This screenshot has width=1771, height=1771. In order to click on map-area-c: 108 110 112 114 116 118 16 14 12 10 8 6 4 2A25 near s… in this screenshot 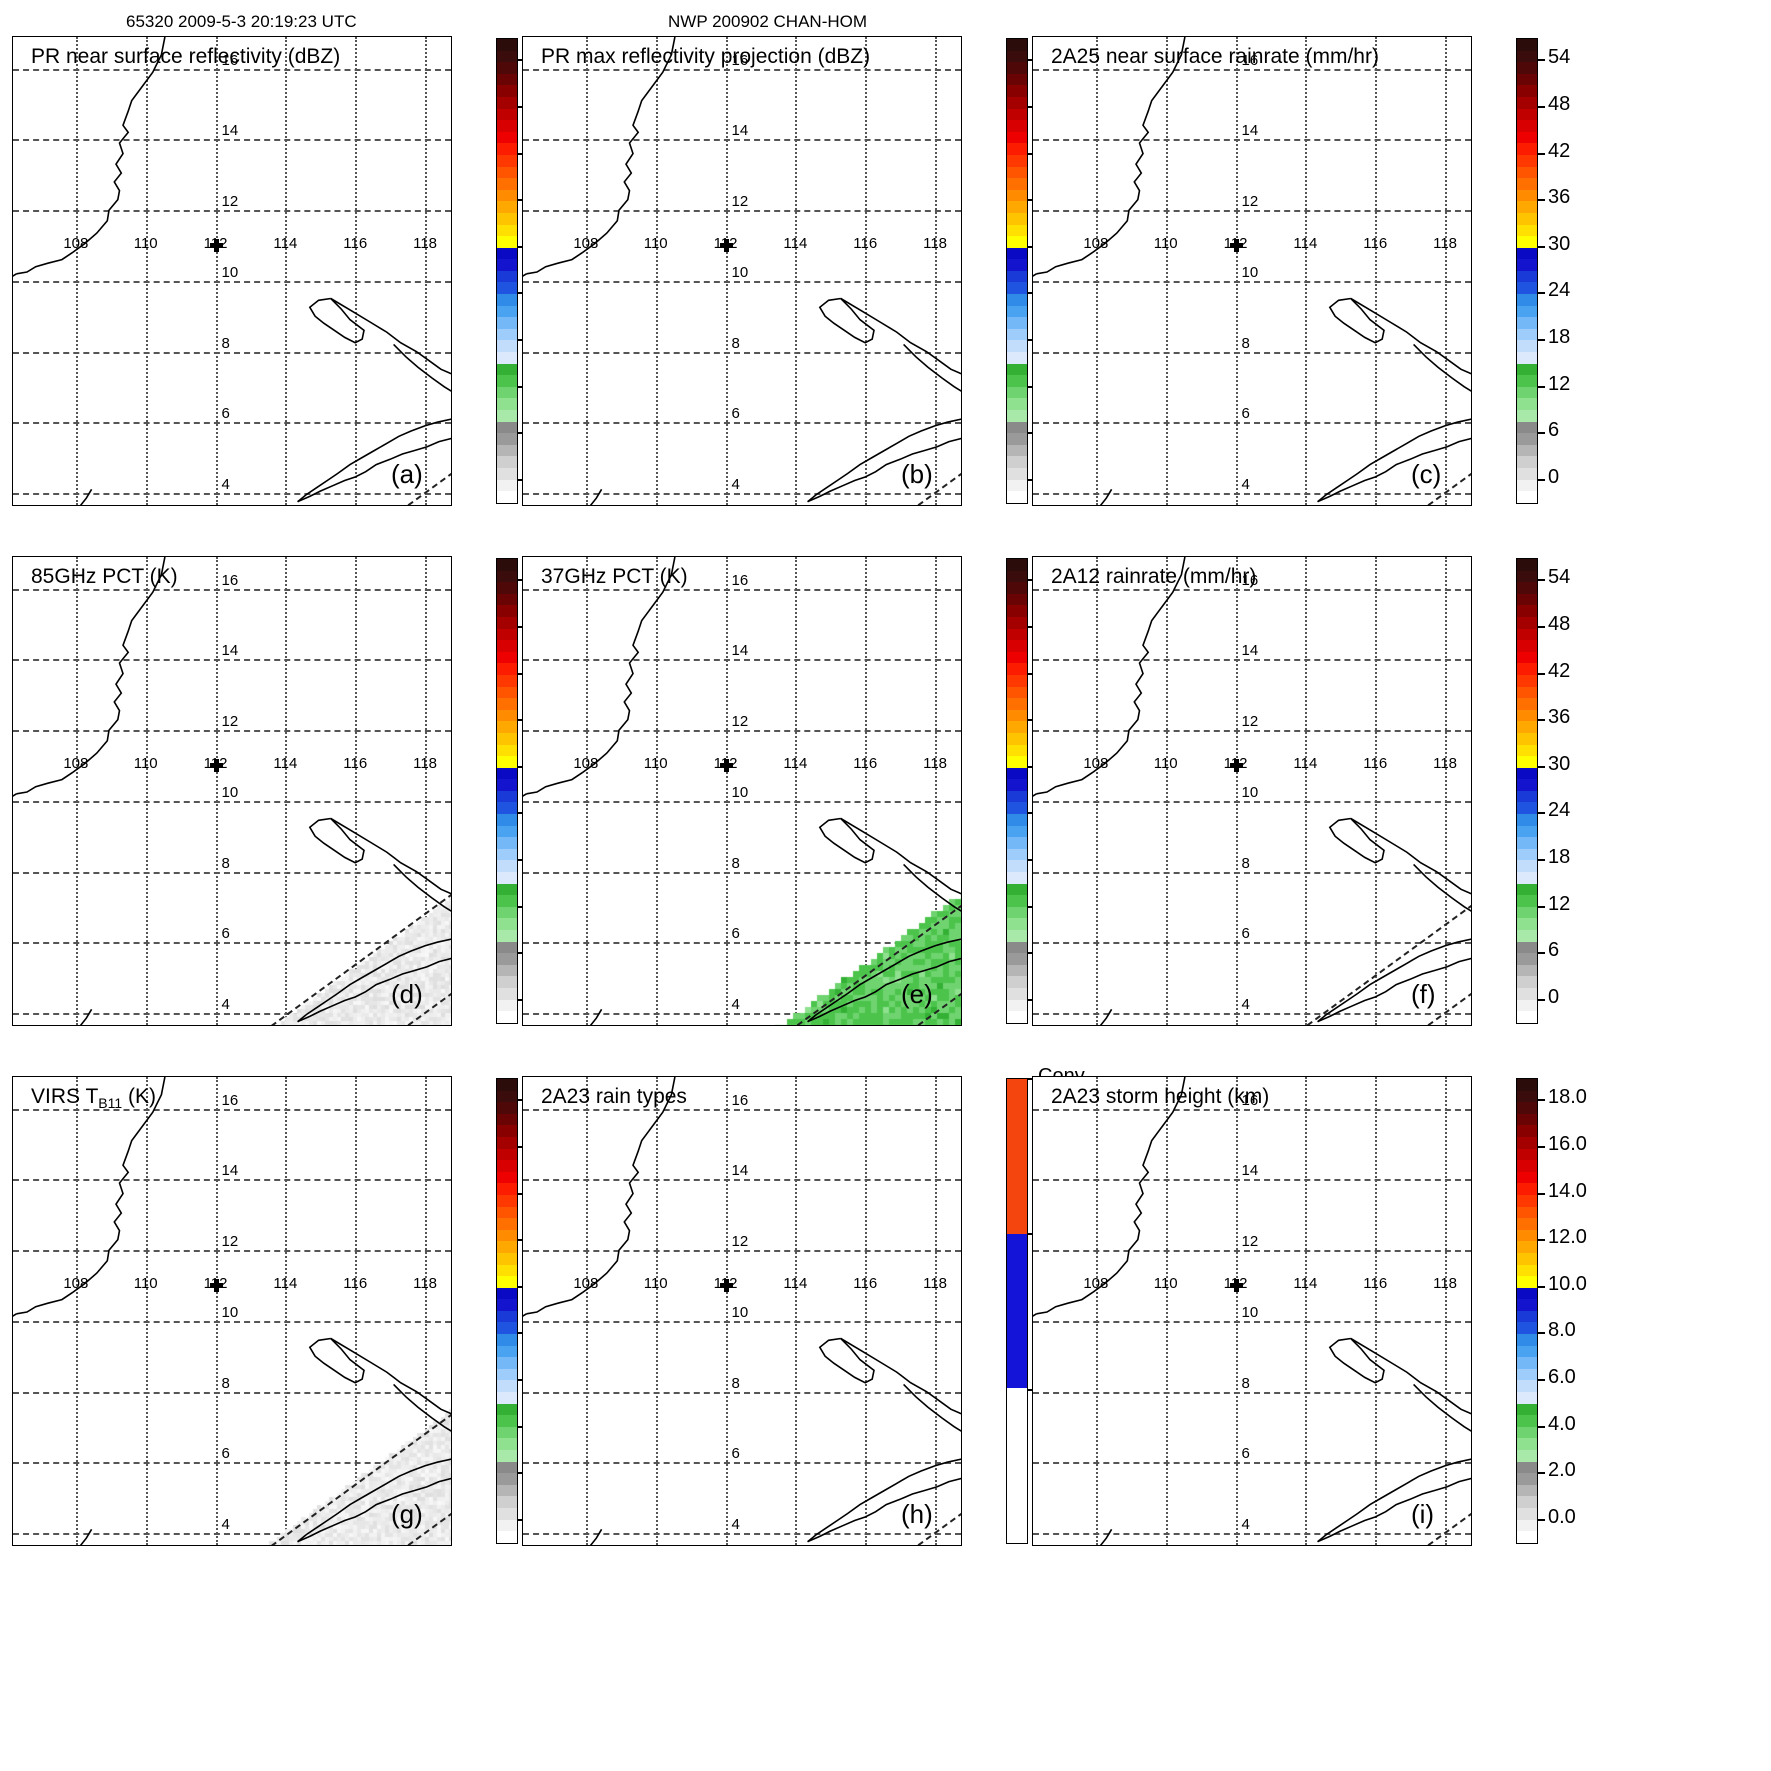, I will do `click(1252, 271)`.